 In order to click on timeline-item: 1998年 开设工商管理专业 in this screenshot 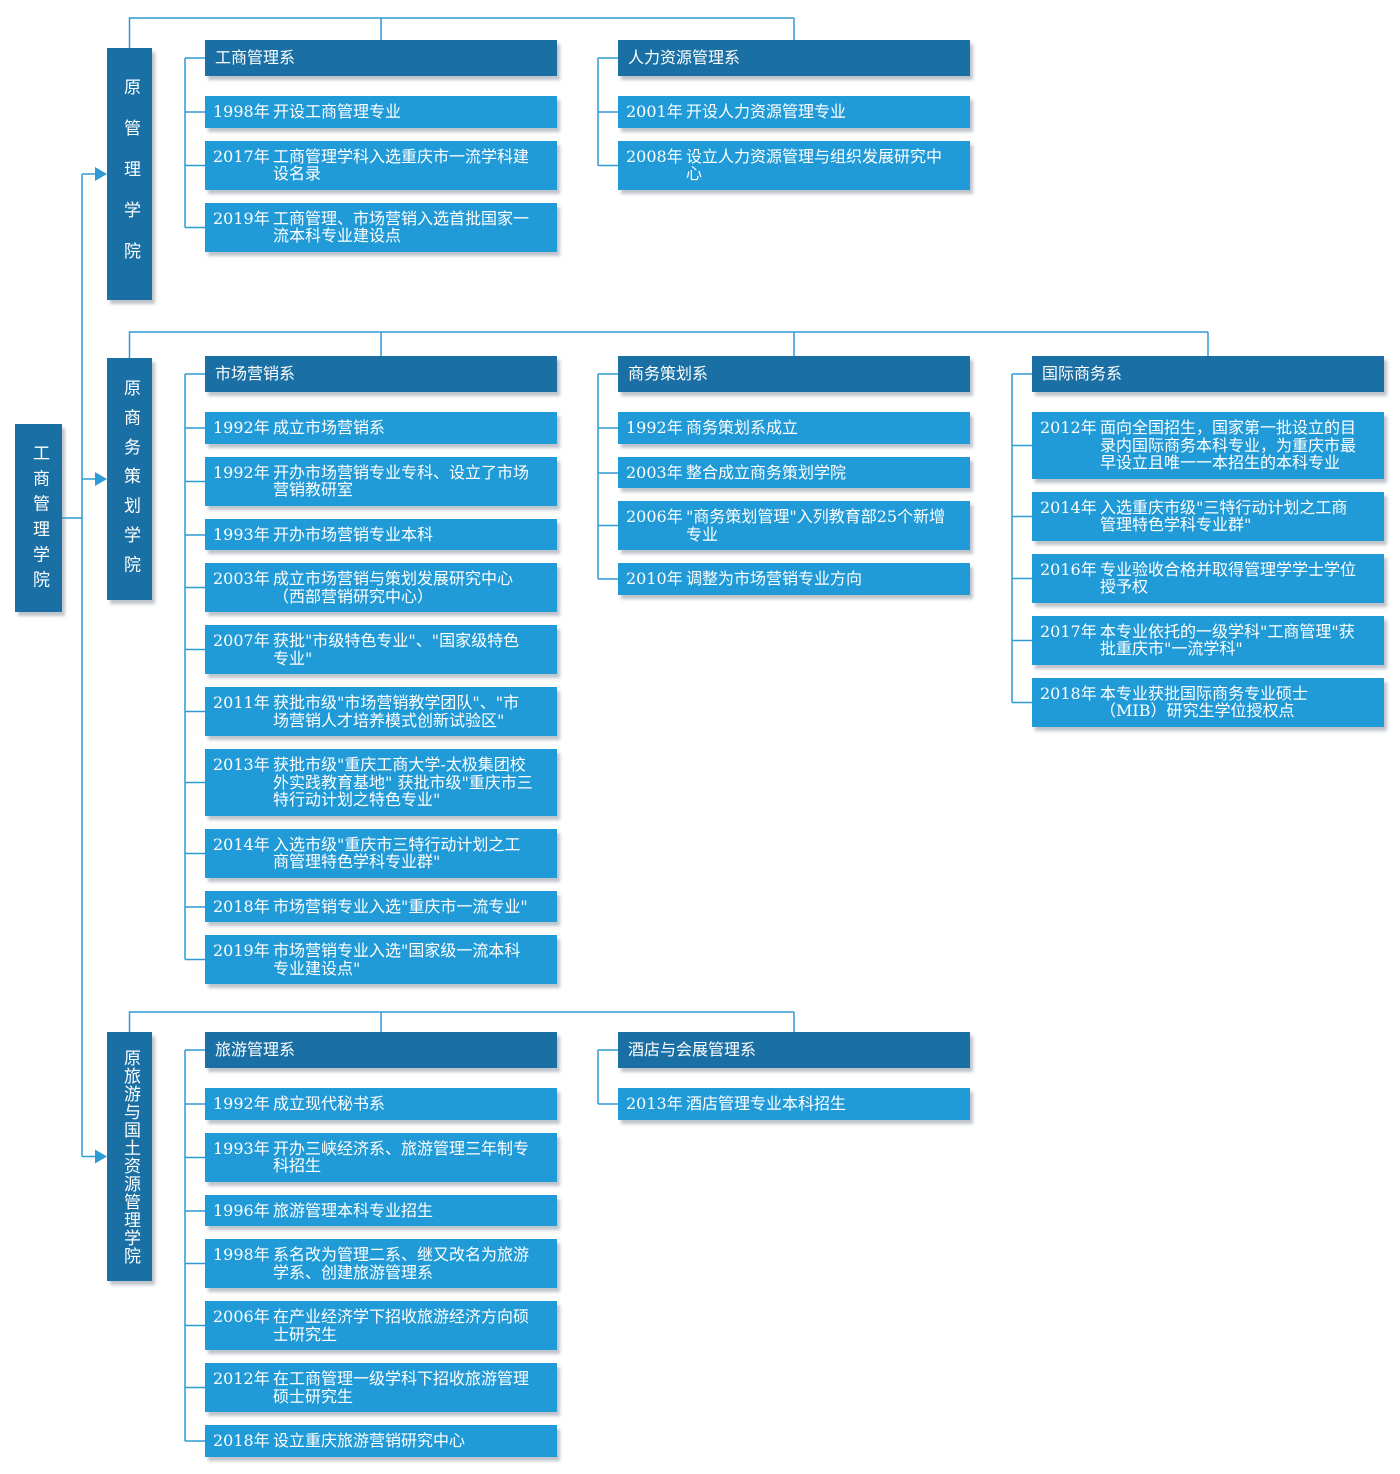, I will do `click(381, 112)`.